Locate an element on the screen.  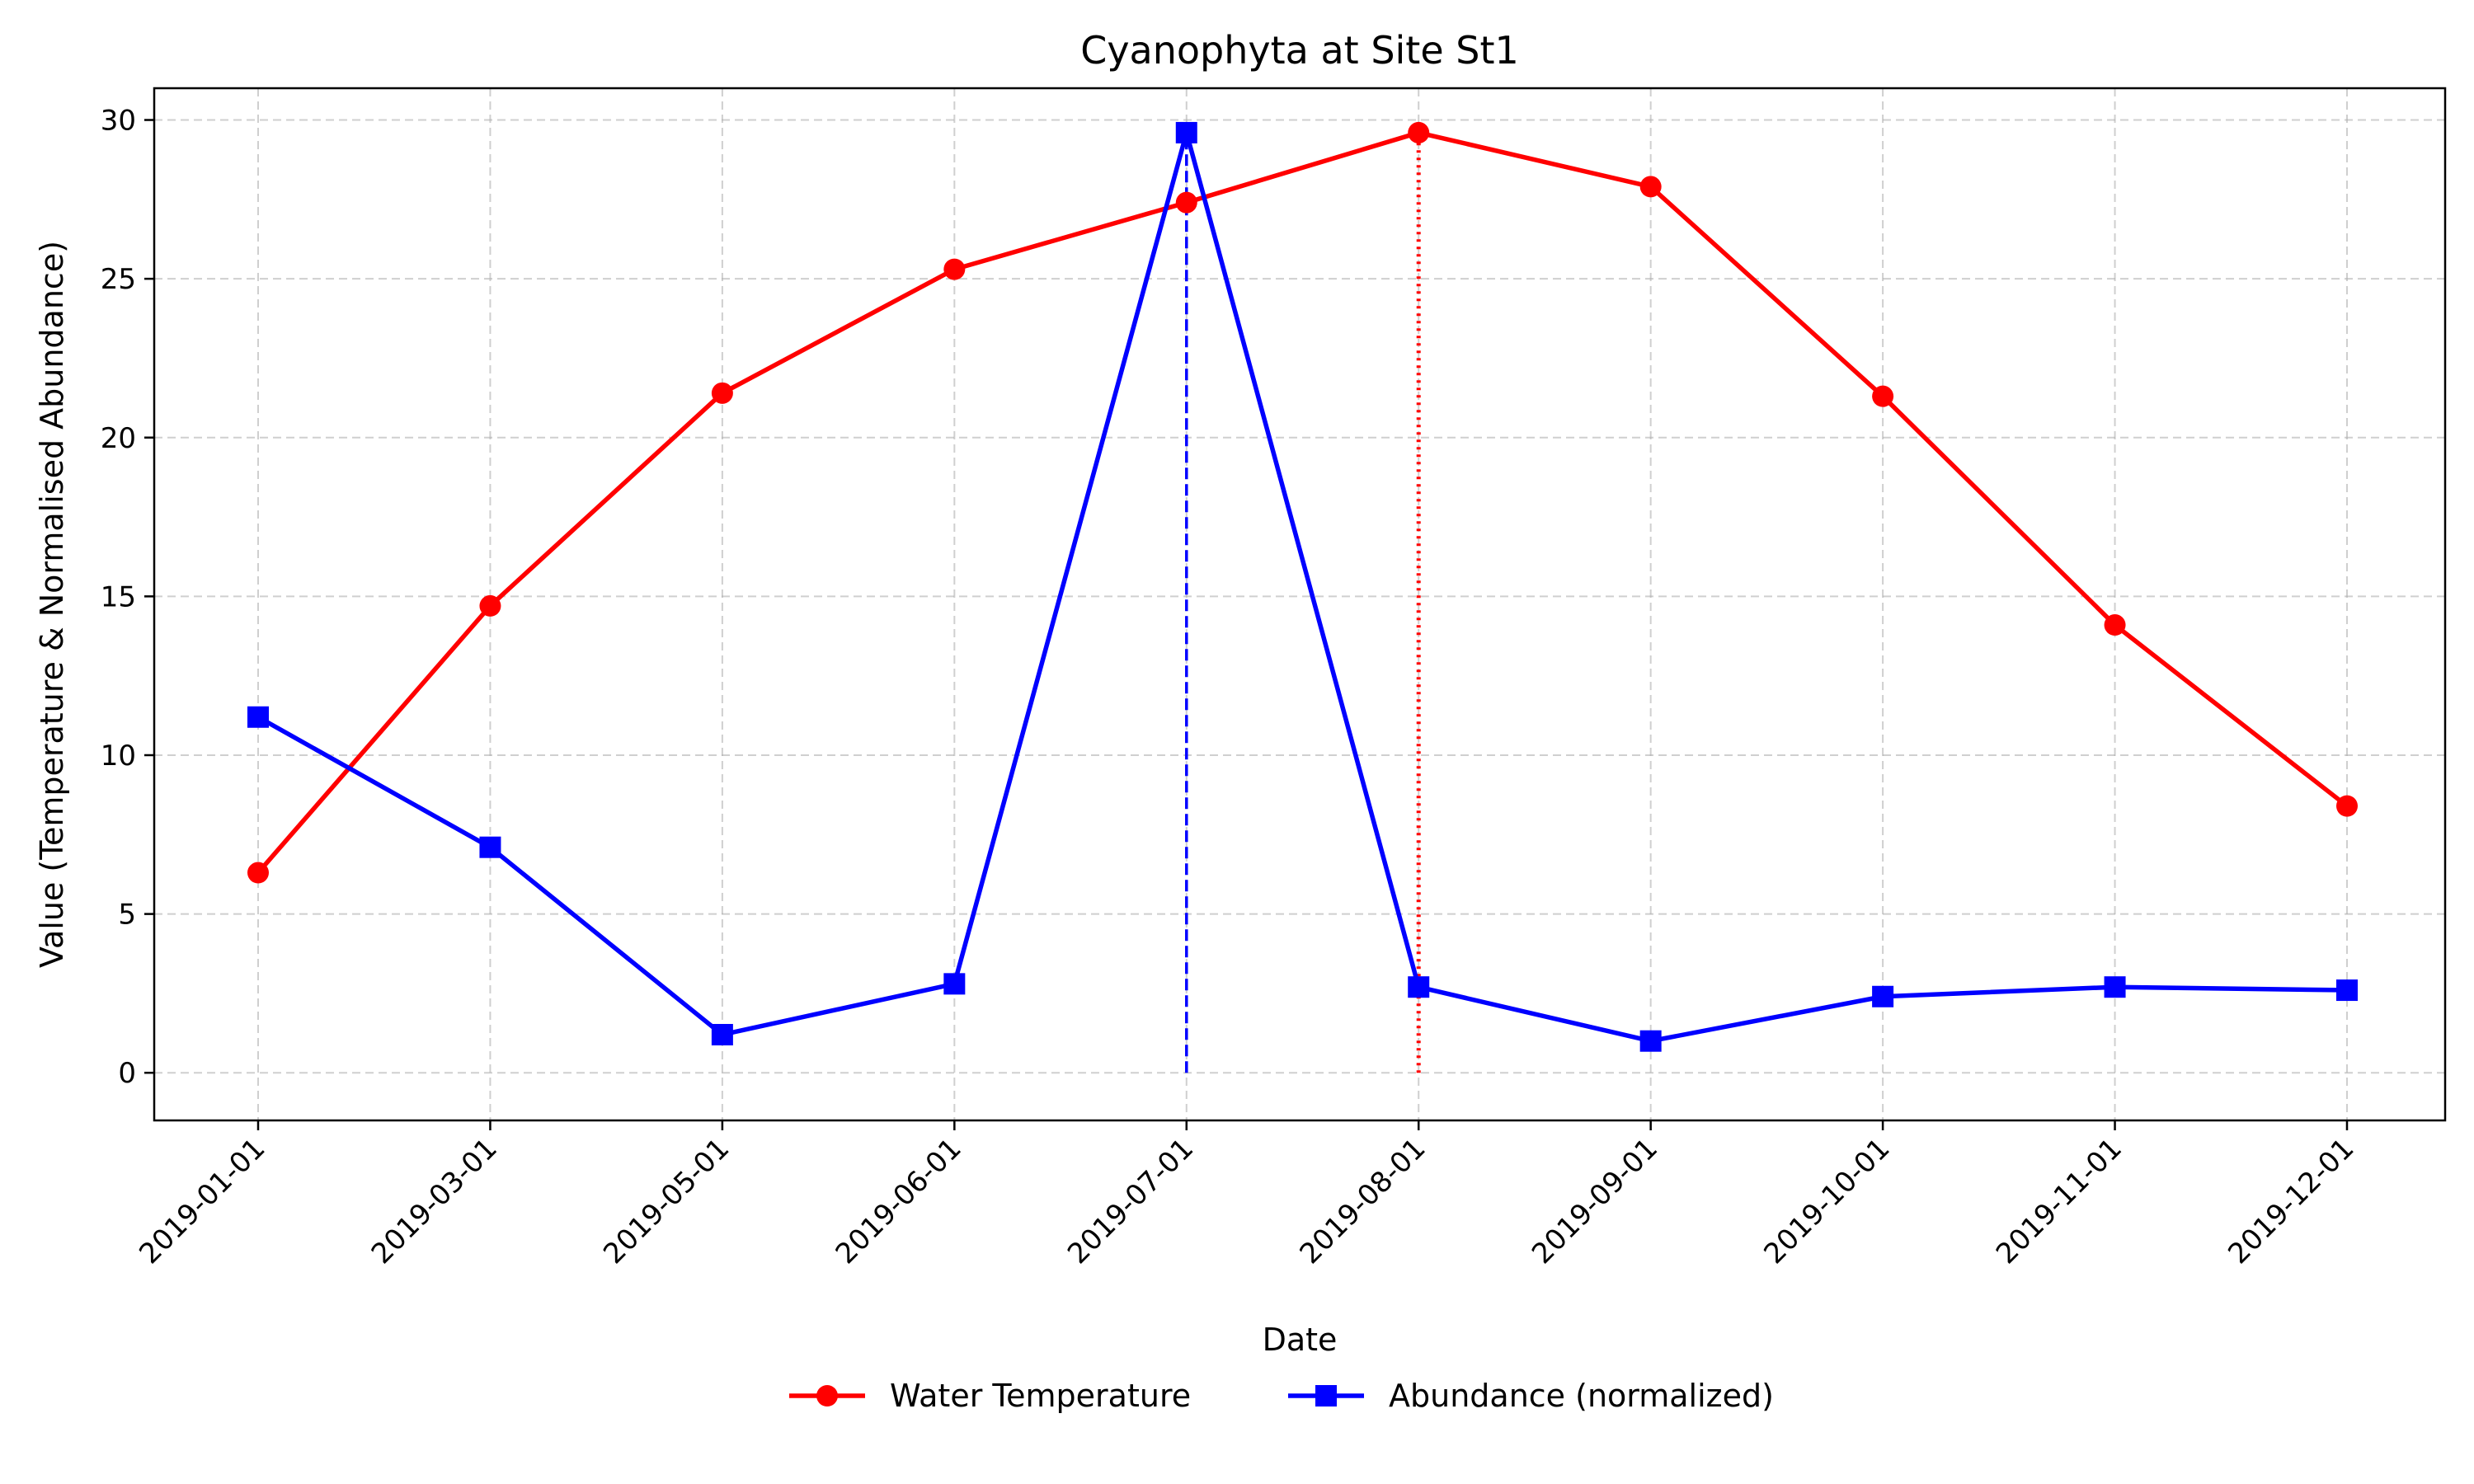
legend-item-abundance-normalized: Abundance (normalized) is located at coordinates (1531, 1396).